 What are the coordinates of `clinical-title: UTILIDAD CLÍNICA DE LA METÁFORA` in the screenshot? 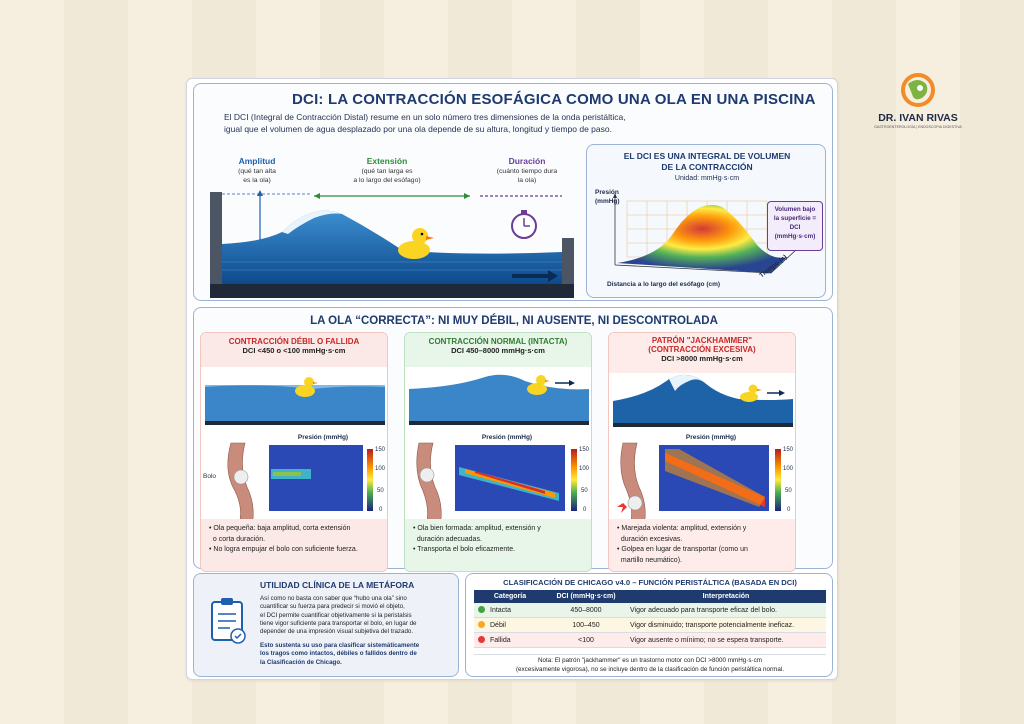 It's located at (337, 585).